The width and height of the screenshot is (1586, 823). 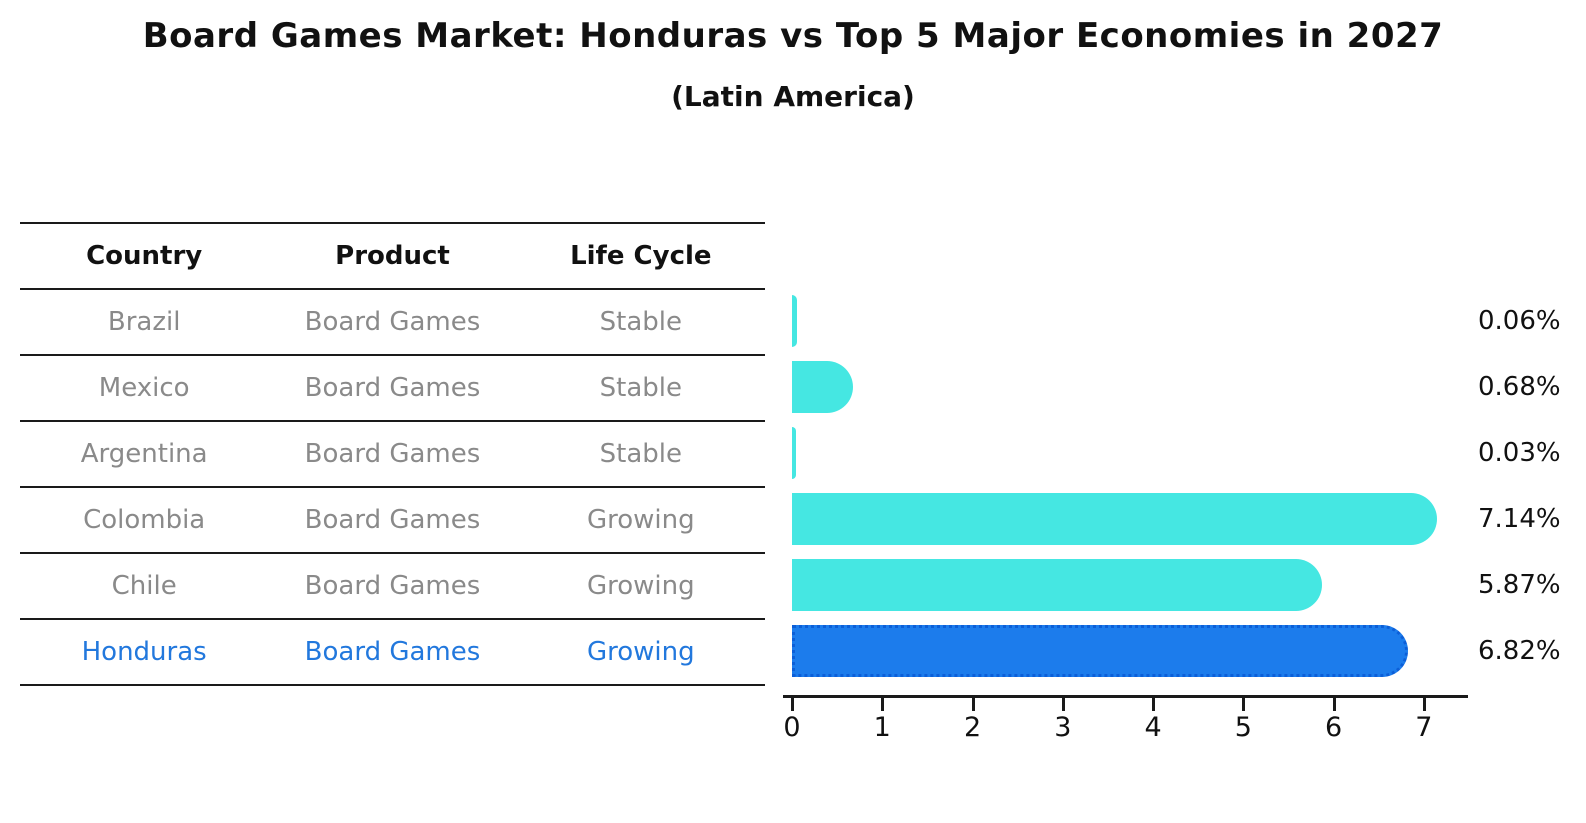 What do you see at coordinates (1519, 519) in the screenshot?
I see `value-label-colombia: 7.14%` at bounding box center [1519, 519].